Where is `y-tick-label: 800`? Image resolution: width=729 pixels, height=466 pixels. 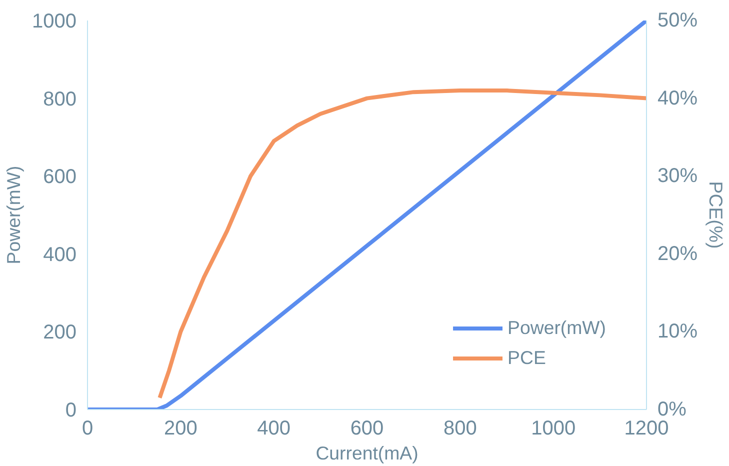
y-tick-label: 800 is located at coordinates (60, 99).